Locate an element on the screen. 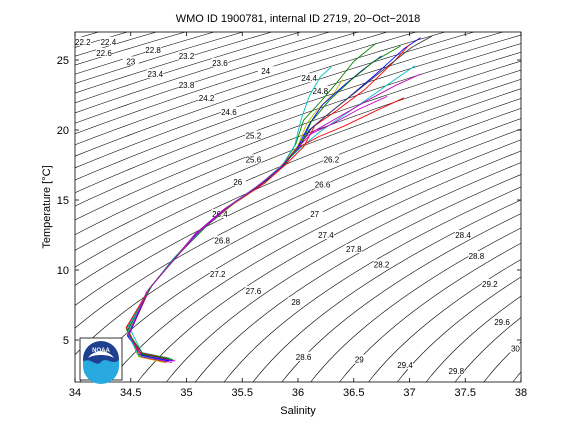 This screenshot has height=432, width=576. density-label: 29 is located at coordinates (359, 360).